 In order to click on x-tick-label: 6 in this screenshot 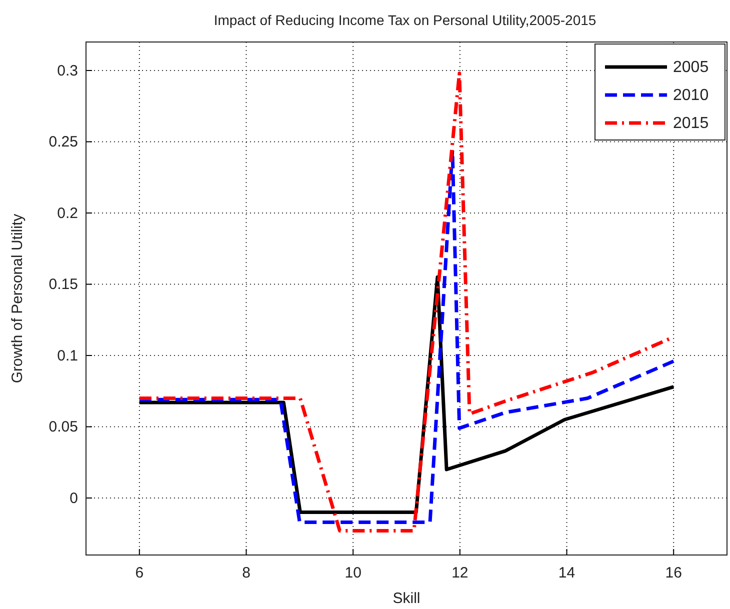, I will do `click(139, 573)`.